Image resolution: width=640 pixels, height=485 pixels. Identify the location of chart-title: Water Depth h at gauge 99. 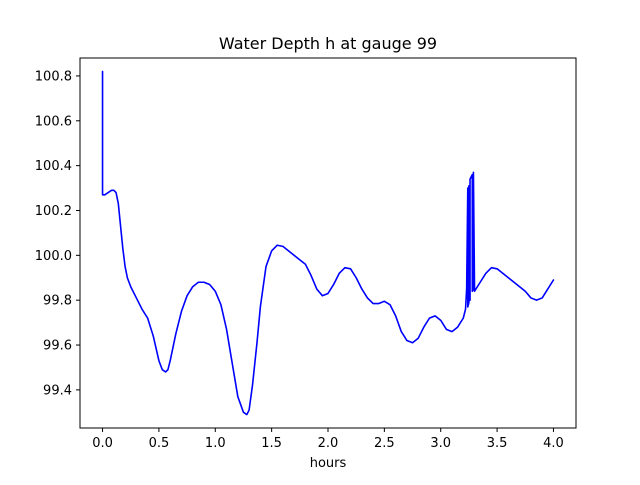
(328, 43).